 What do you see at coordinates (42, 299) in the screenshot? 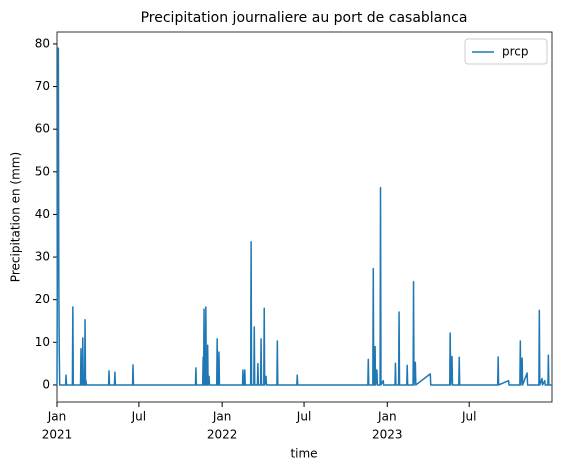
I see `y-tick-label: 20` at bounding box center [42, 299].